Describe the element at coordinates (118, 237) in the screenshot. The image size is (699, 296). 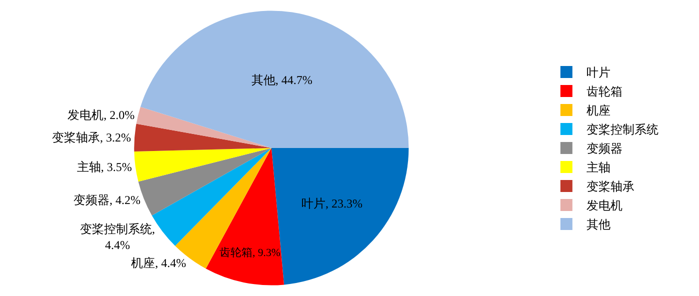
I see `data-label: 变桨控制系统, 4.4%` at that location.